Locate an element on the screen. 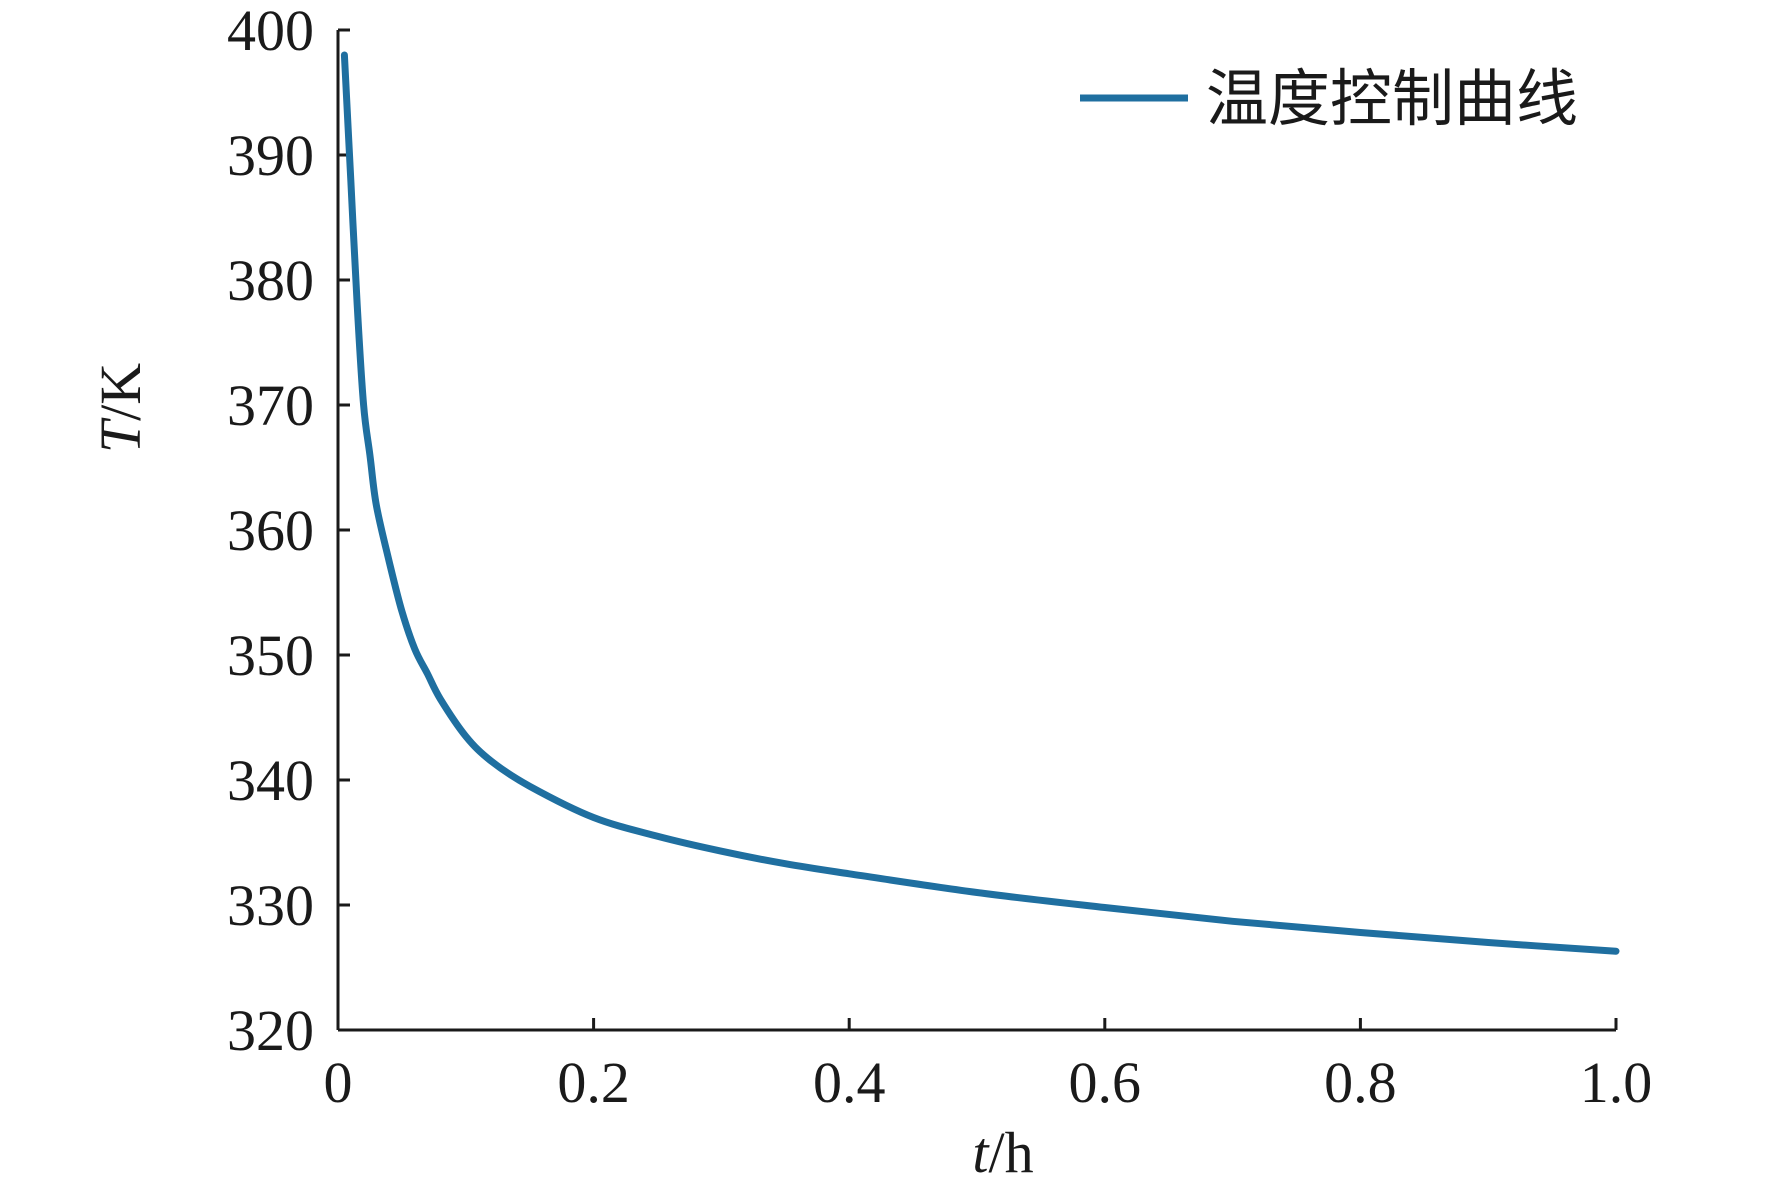 Image resolution: width=1772 pixels, height=1181 pixels. x-axis-label: t/h is located at coordinates (1002, 1150).